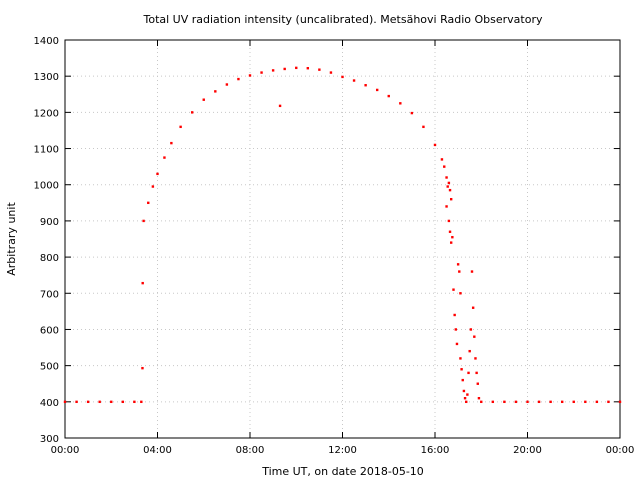 The width and height of the screenshot is (640, 480). What do you see at coordinates (46, 113) in the screenshot?
I see `y-tick-label: 1200` at bounding box center [46, 113].